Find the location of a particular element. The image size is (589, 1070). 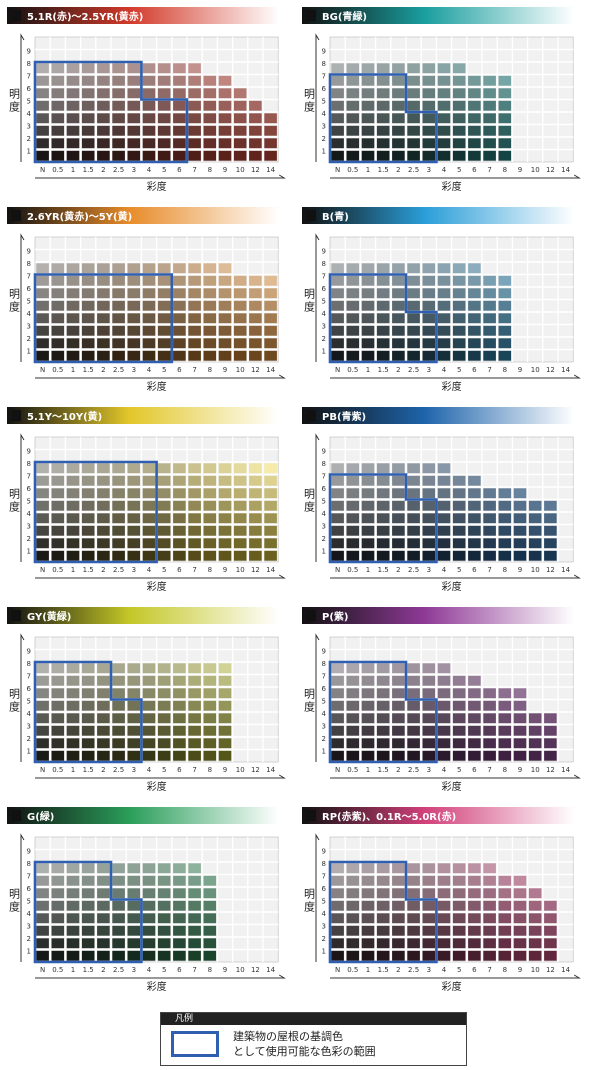

chroma-tick-label: 14 is located at coordinates (565, 170).